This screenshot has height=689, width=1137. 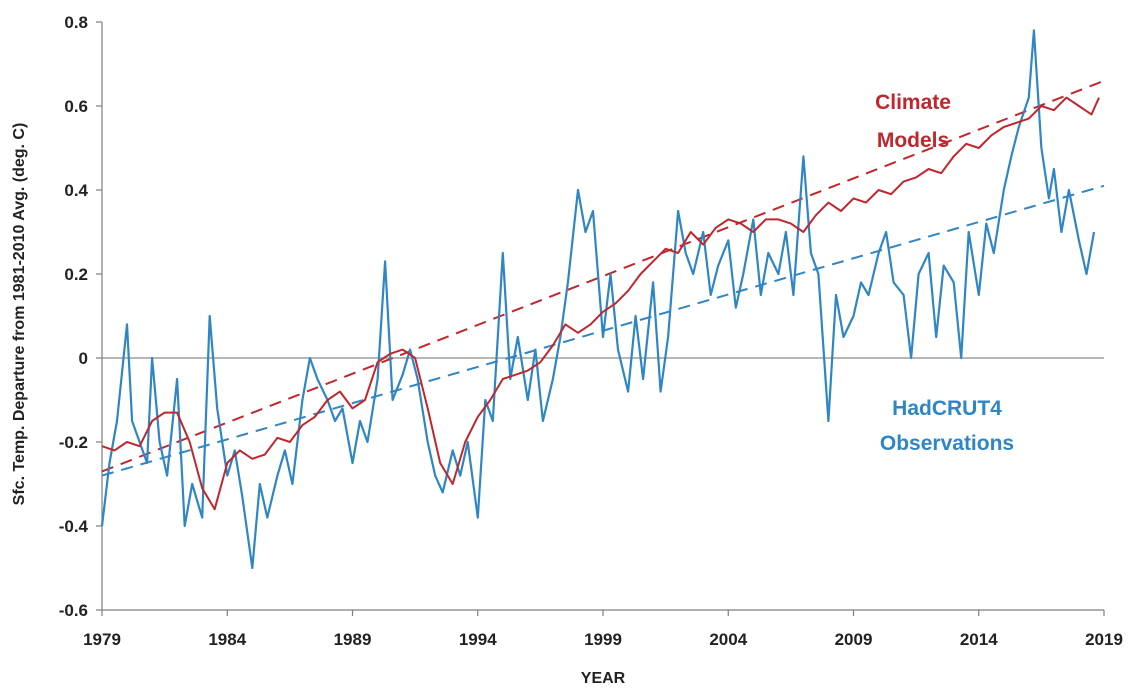 What do you see at coordinates (913, 102) in the screenshot?
I see `models-label-line-1: Climate` at bounding box center [913, 102].